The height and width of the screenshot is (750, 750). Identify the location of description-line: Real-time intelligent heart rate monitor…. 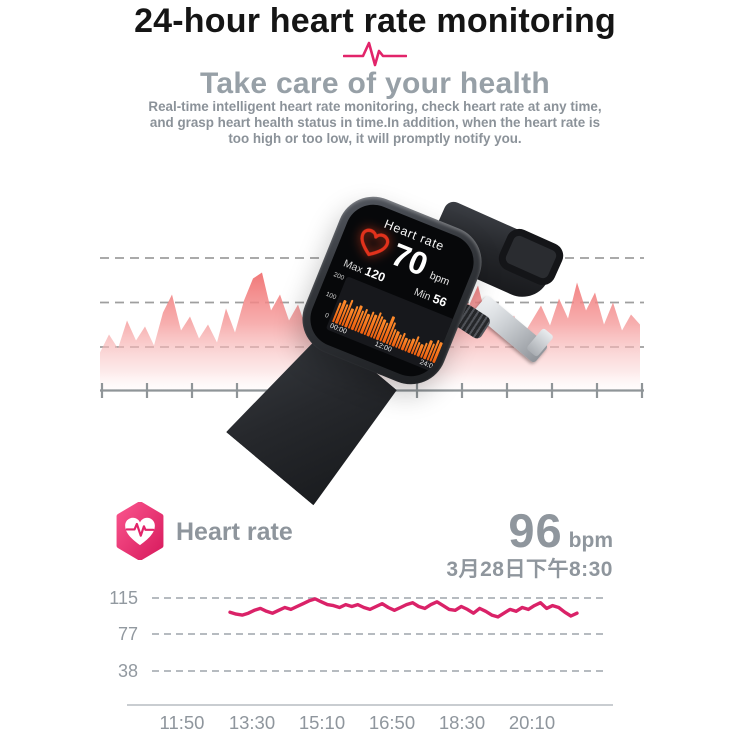
(375, 106).